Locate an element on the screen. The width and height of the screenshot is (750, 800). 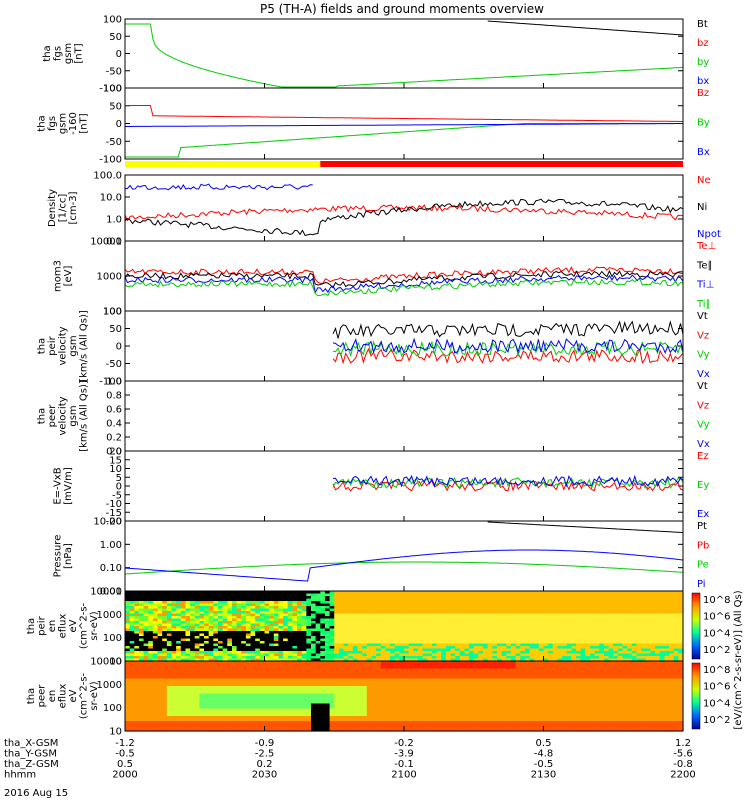
legend-entry: Ey is located at coordinates (703, 485).